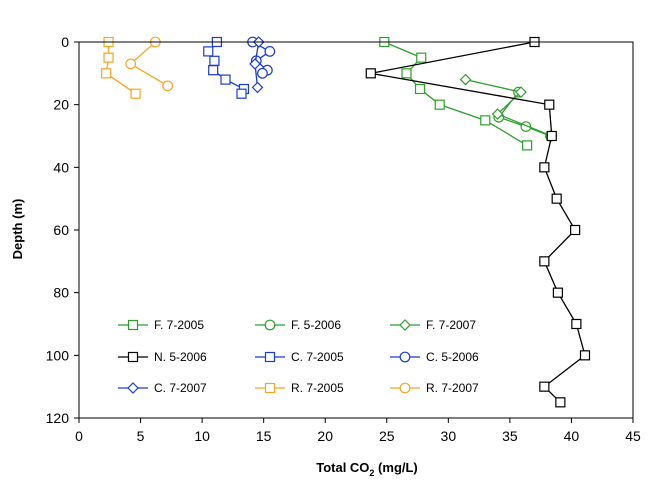 The width and height of the screenshot is (654, 497). What do you see at coordinates (61, 167) in the screenshot?
I see `y-tick-label: 40` at bounding box center [61, 167].